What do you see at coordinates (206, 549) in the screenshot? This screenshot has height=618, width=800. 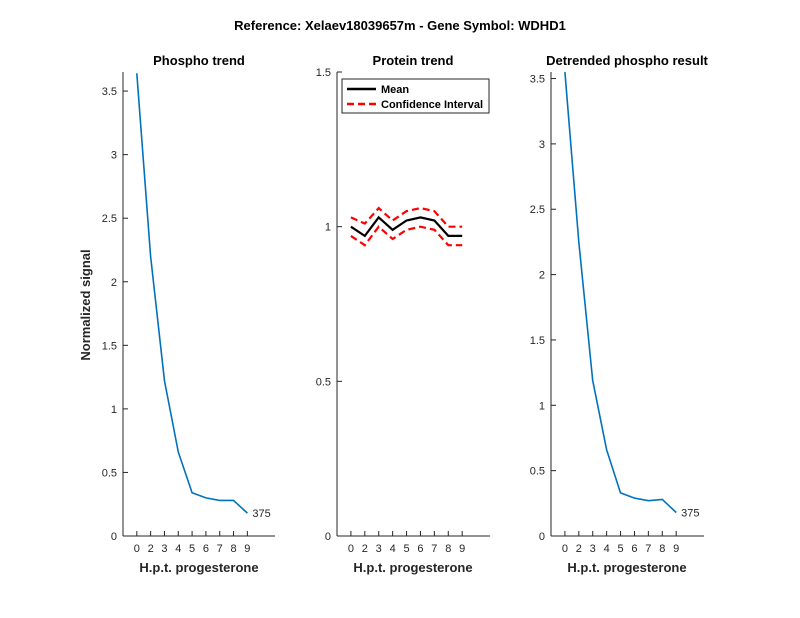 I see `phospho-trend-xtick-label: 6` at bounding box center [206, 549].